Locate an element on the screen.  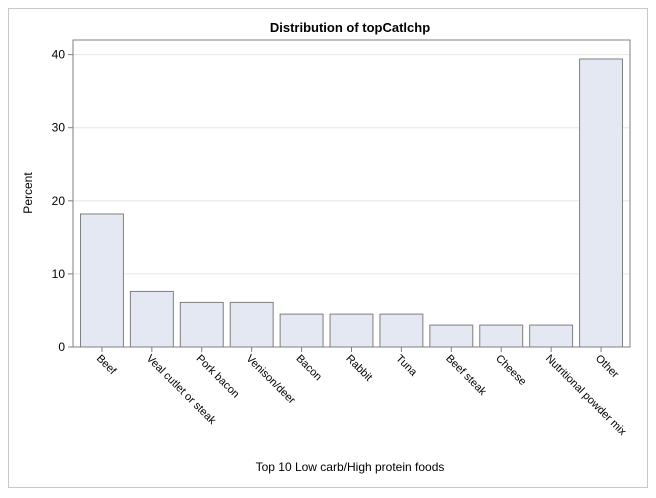
x-tick-label: Beef is located at coordinates (106, 365).